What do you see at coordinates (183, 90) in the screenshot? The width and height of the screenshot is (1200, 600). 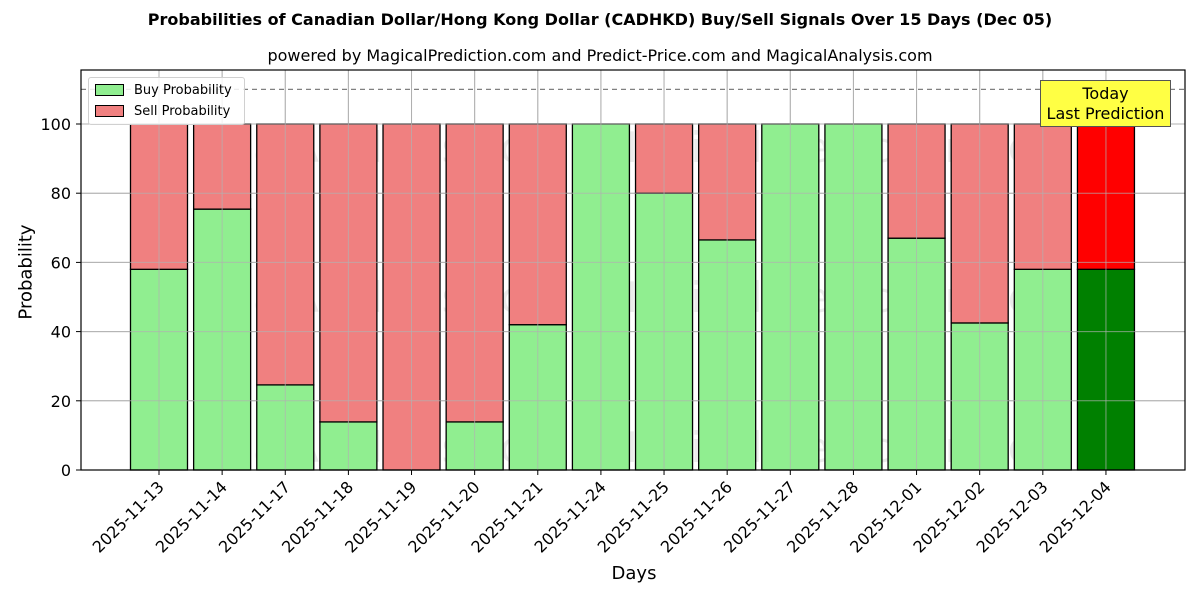 I see `legend-buy-label: Buy Probability` at bounding box center [183, 90].